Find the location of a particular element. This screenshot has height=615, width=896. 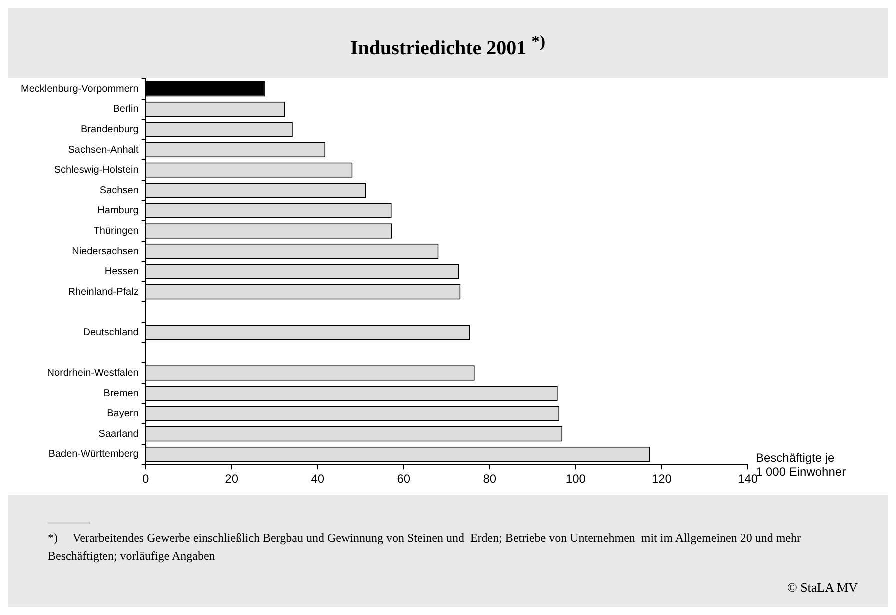

y-tick-label: Hessen is located at coordinates (121, 272).